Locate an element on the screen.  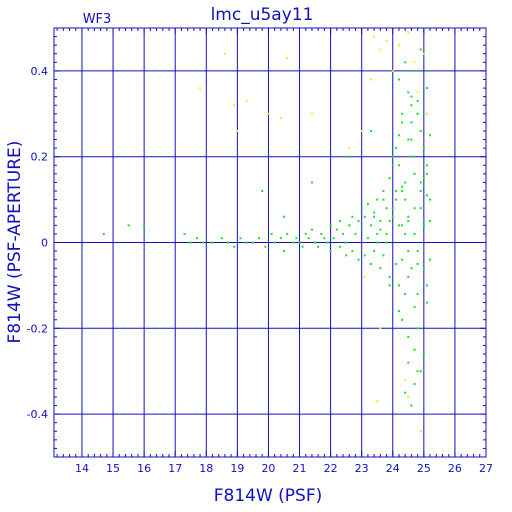
corner-label: WF3 is located at coordinates (97, 19).